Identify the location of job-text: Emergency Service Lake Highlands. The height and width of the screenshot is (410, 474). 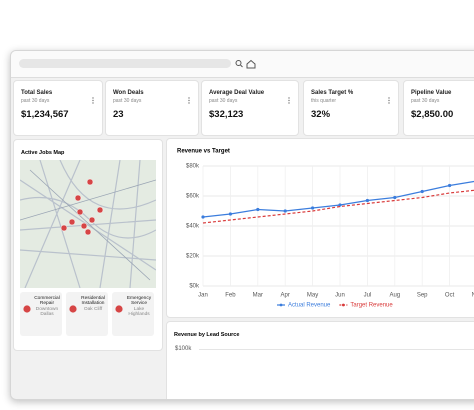
(139, 306).